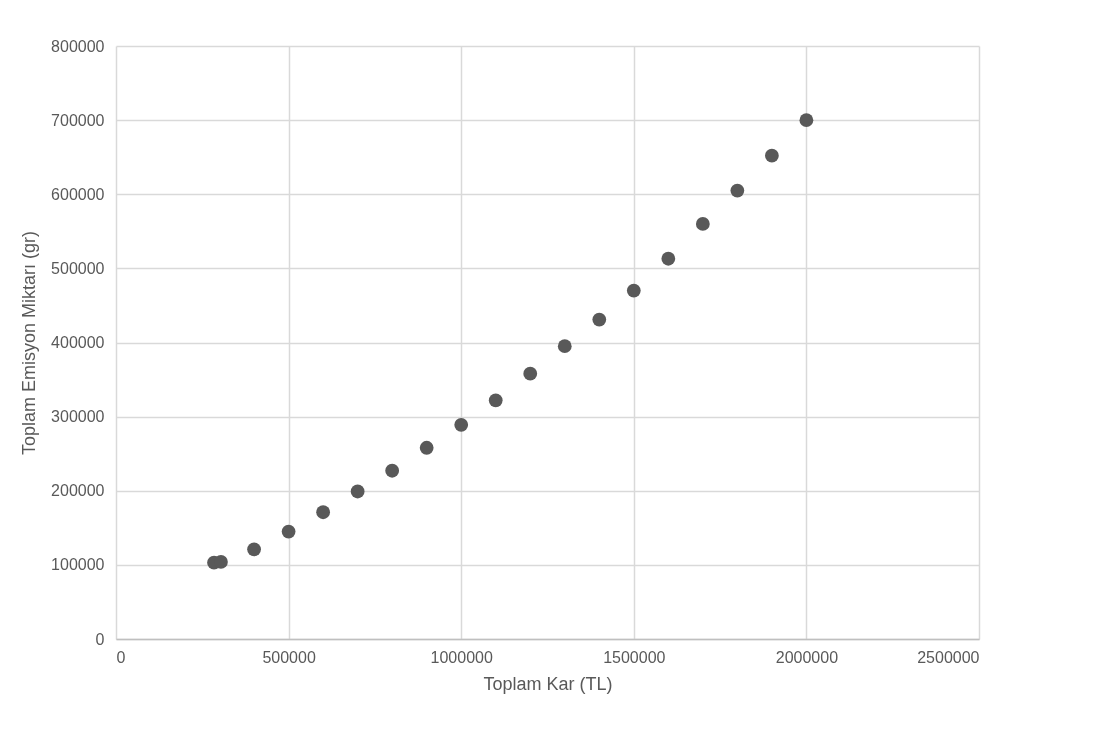 The width and height of the screenshot is (1107, 745). I want to click on y-tick-label: 800000, so click(78, 46).